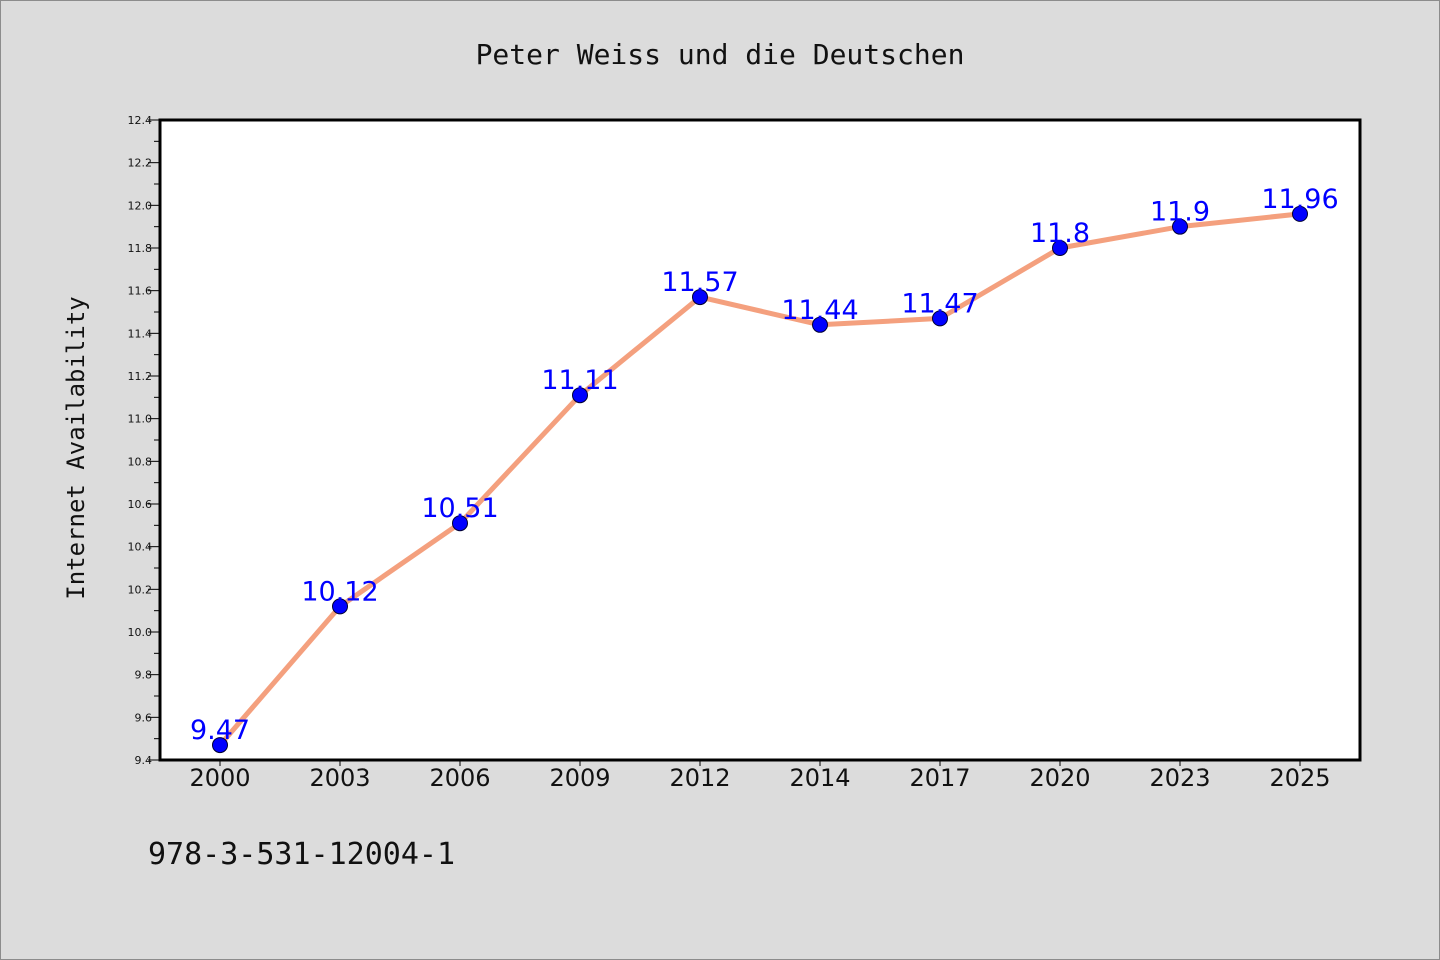 Image resolution: width=1440 pixels, height=960 pixels. I want to click on y-tick-label: 12.0, so click(140, 205).